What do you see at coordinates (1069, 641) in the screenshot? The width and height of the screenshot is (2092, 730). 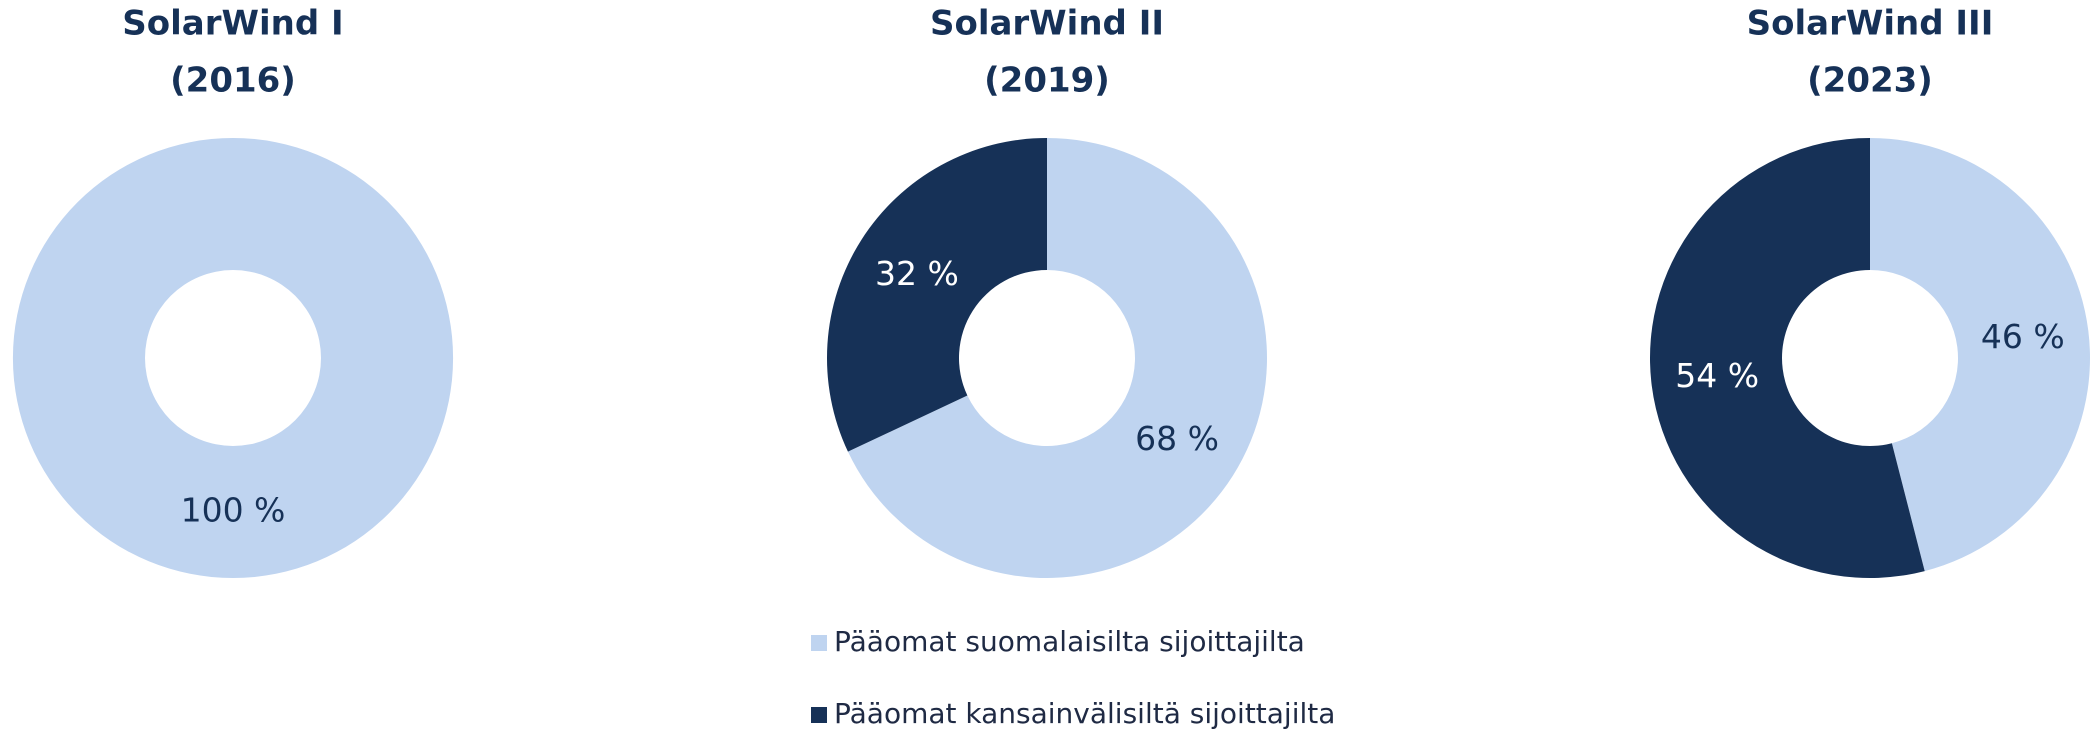 I see `legend-label: Pääomat suomalaisilta sijoittajilta` at bounding box center [1069, 641].